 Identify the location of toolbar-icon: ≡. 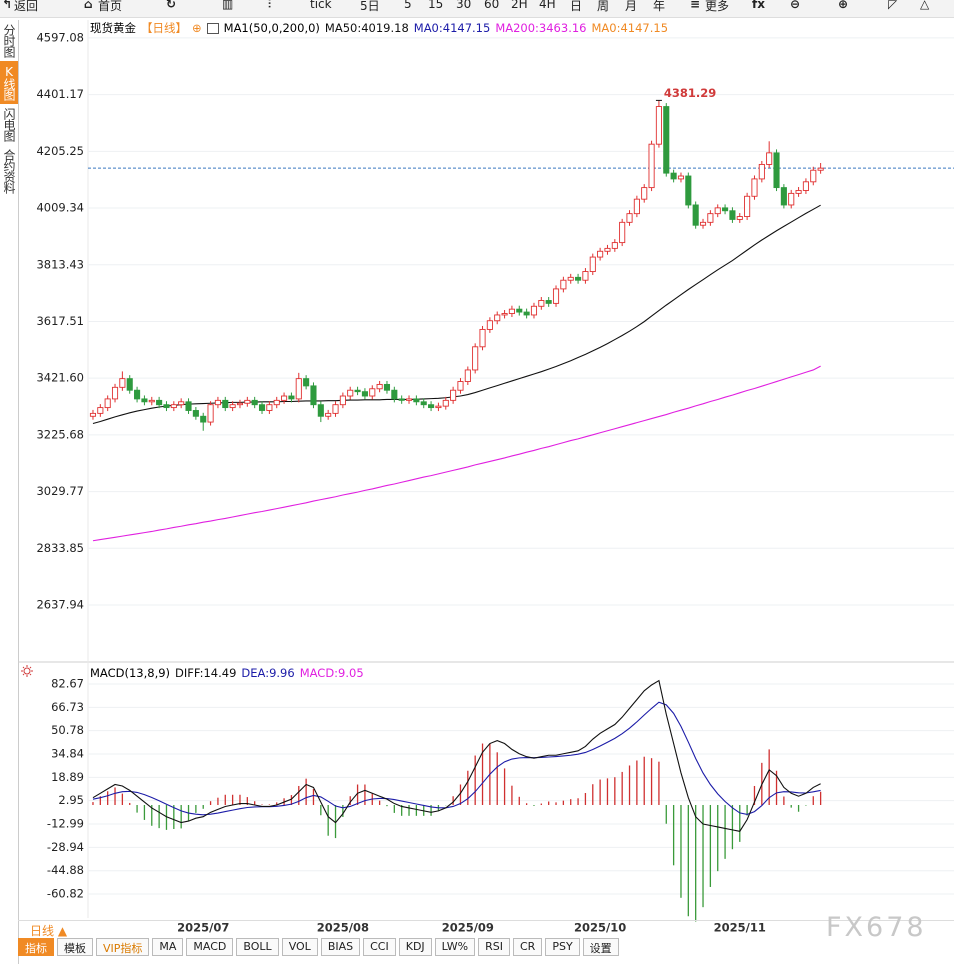
(695, 5).